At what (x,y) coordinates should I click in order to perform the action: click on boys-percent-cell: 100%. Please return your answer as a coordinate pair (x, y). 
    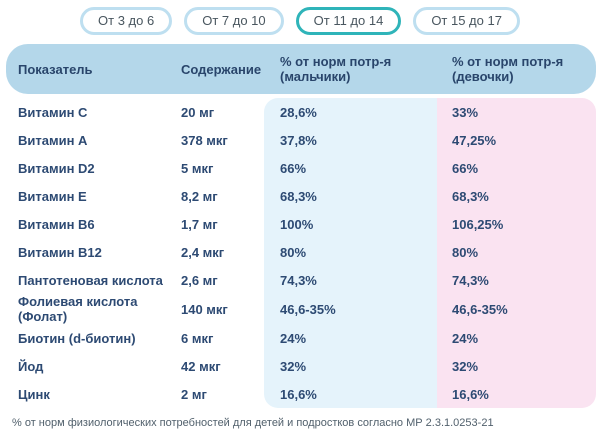
    Looking at the image, I should click on (350, 224).